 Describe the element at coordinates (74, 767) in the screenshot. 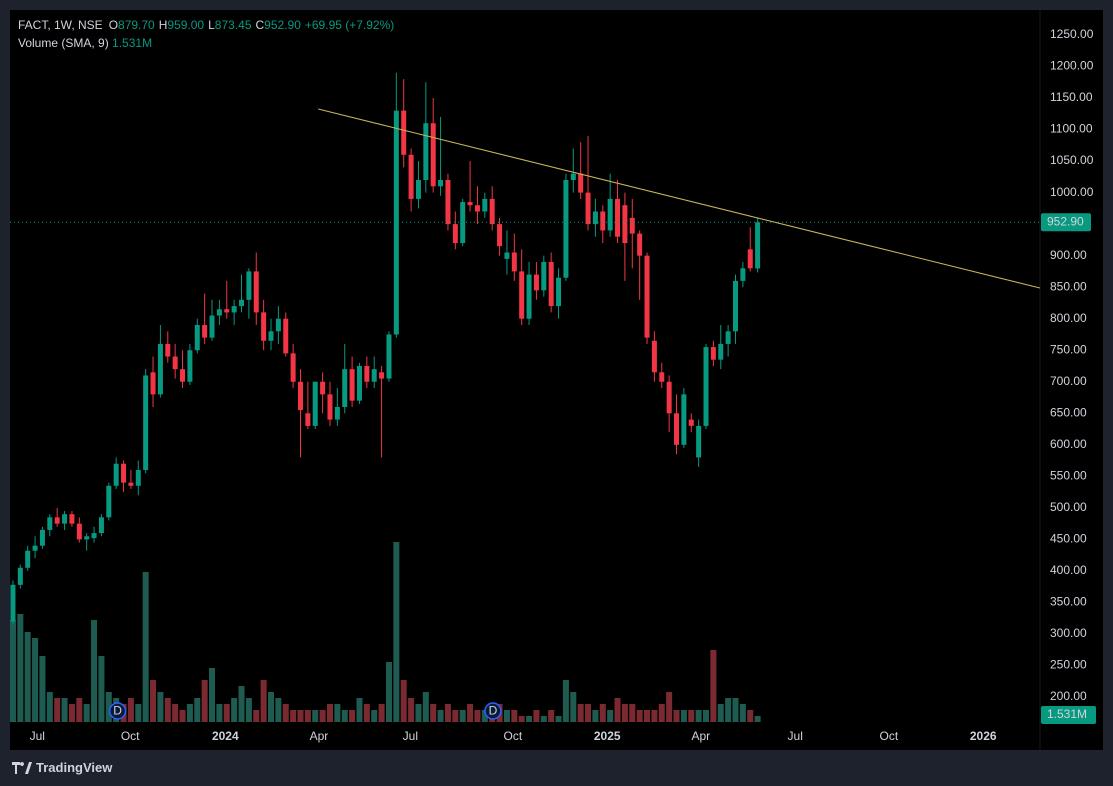

I see `brand-name: TradingView` at that location.